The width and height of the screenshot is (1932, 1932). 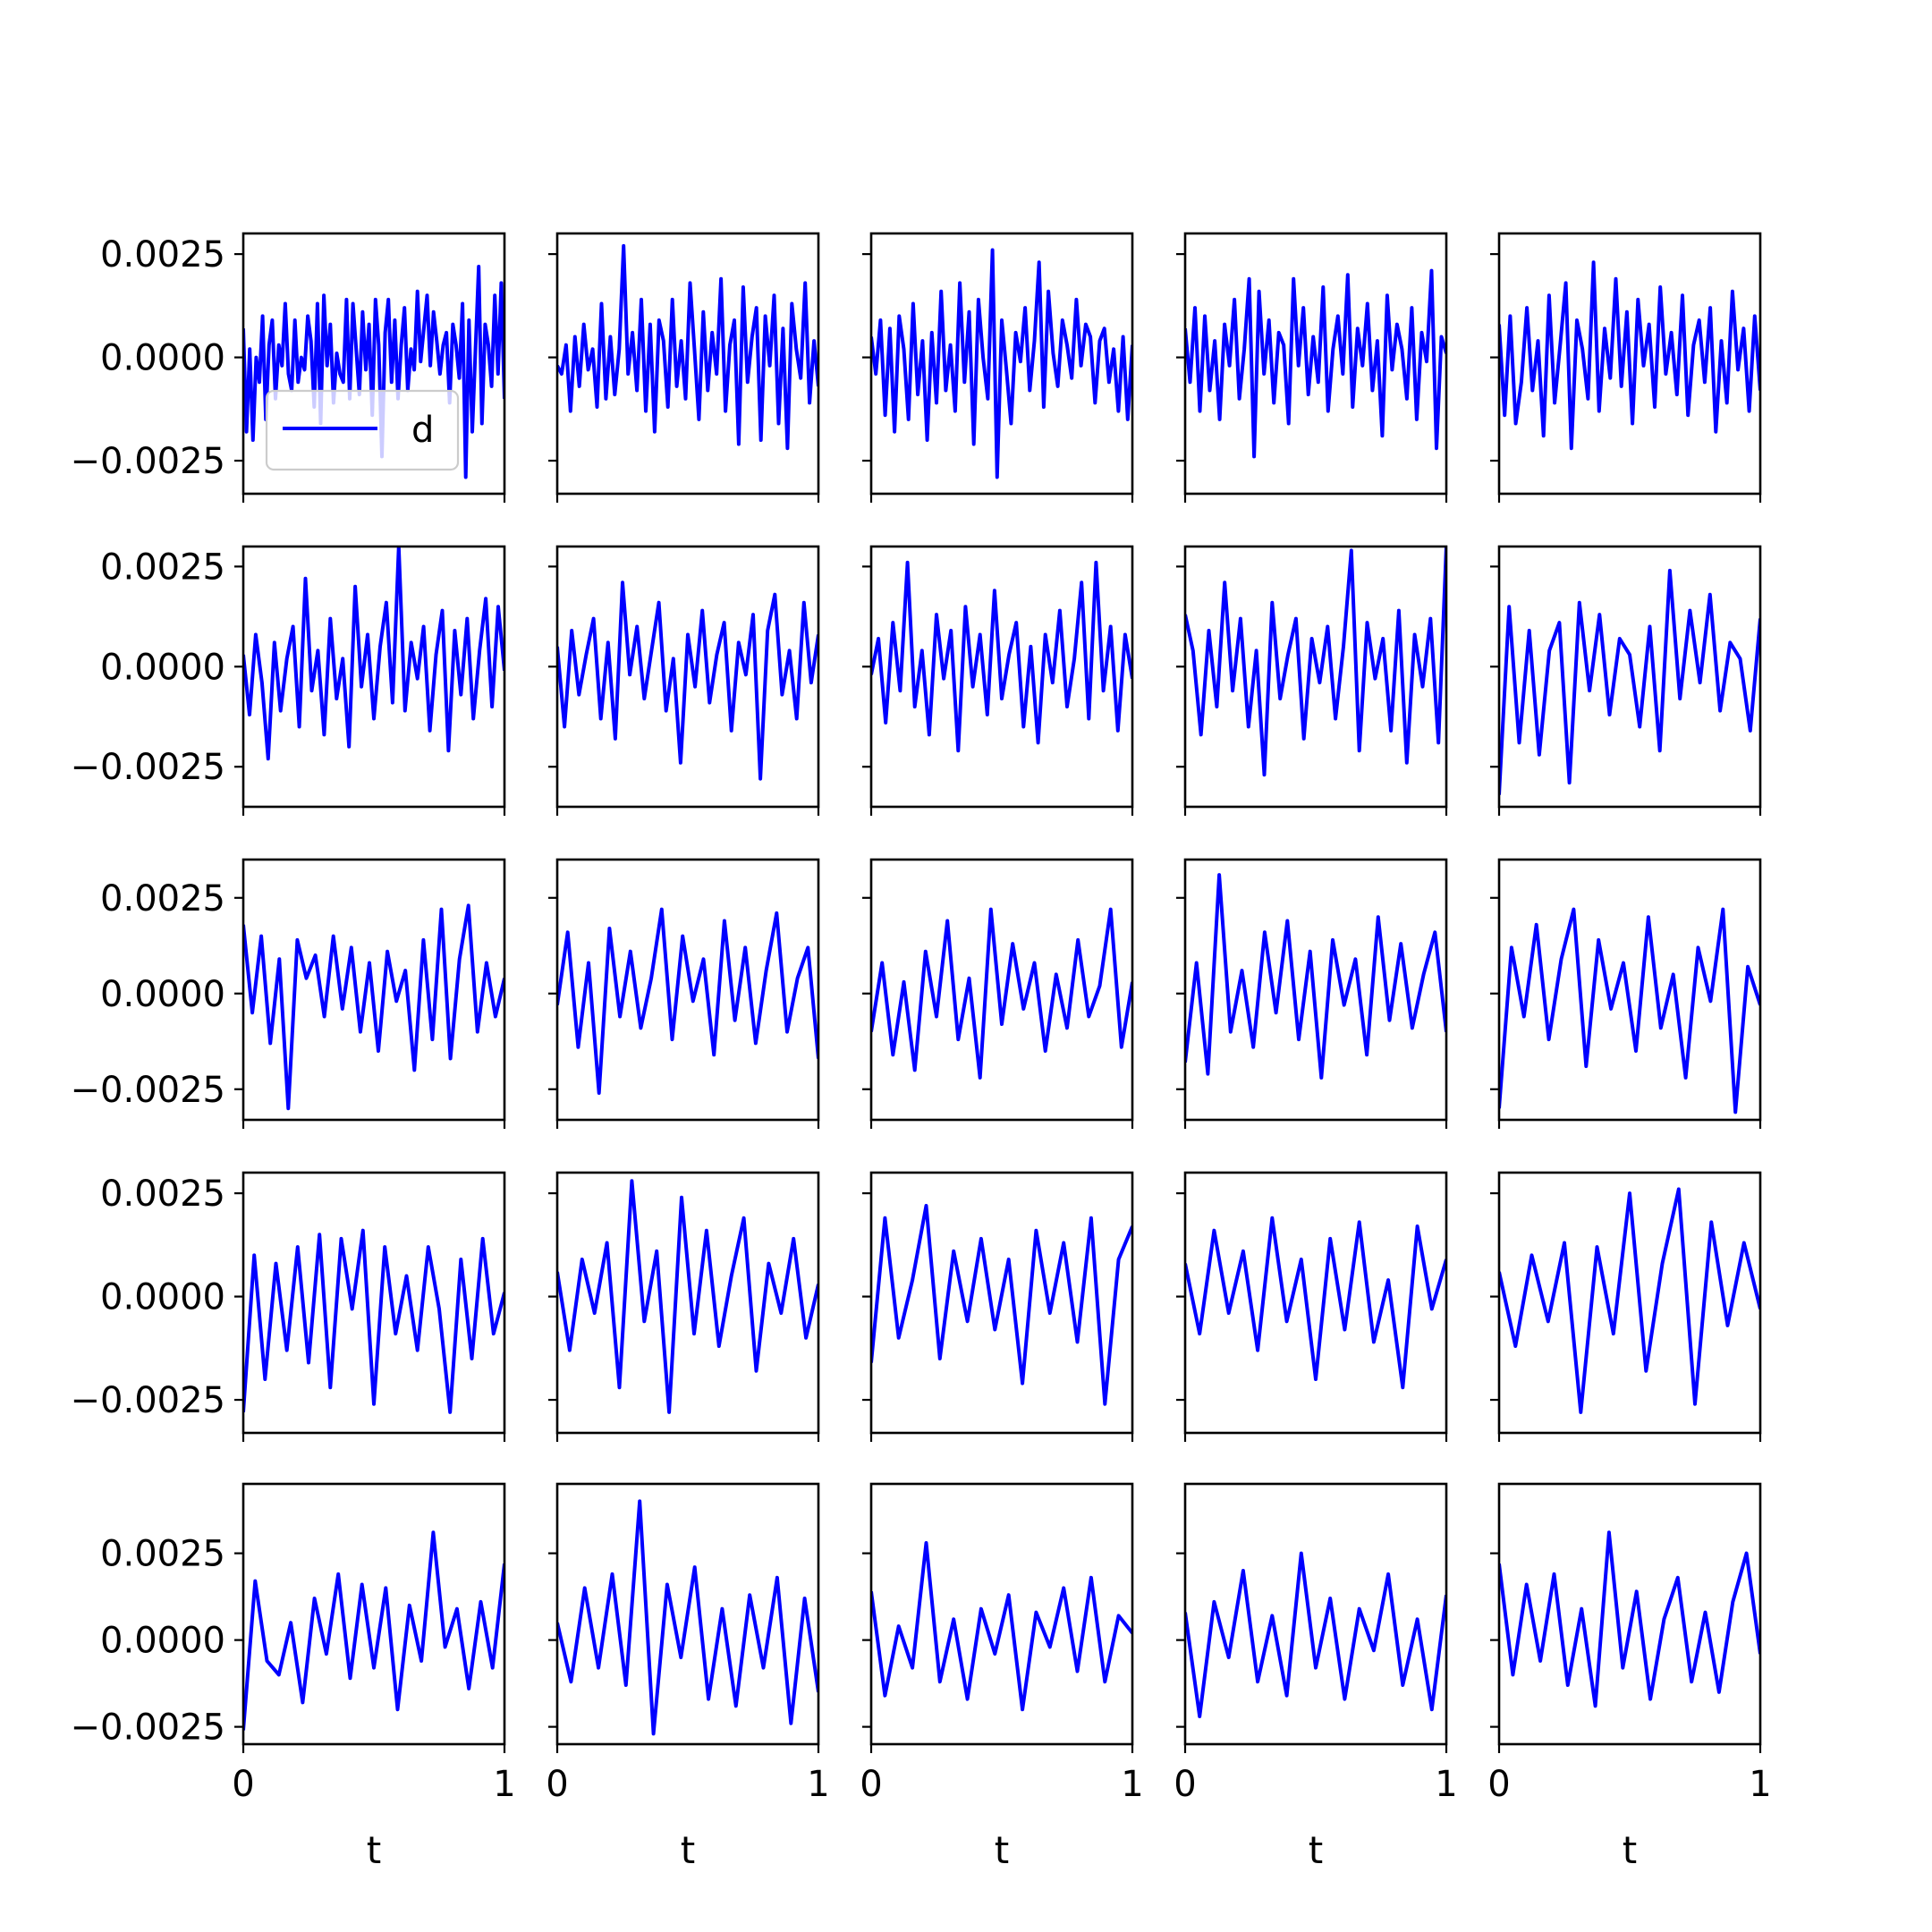 I want to click on subplot-r2-c2, so click(x=684, y=680).